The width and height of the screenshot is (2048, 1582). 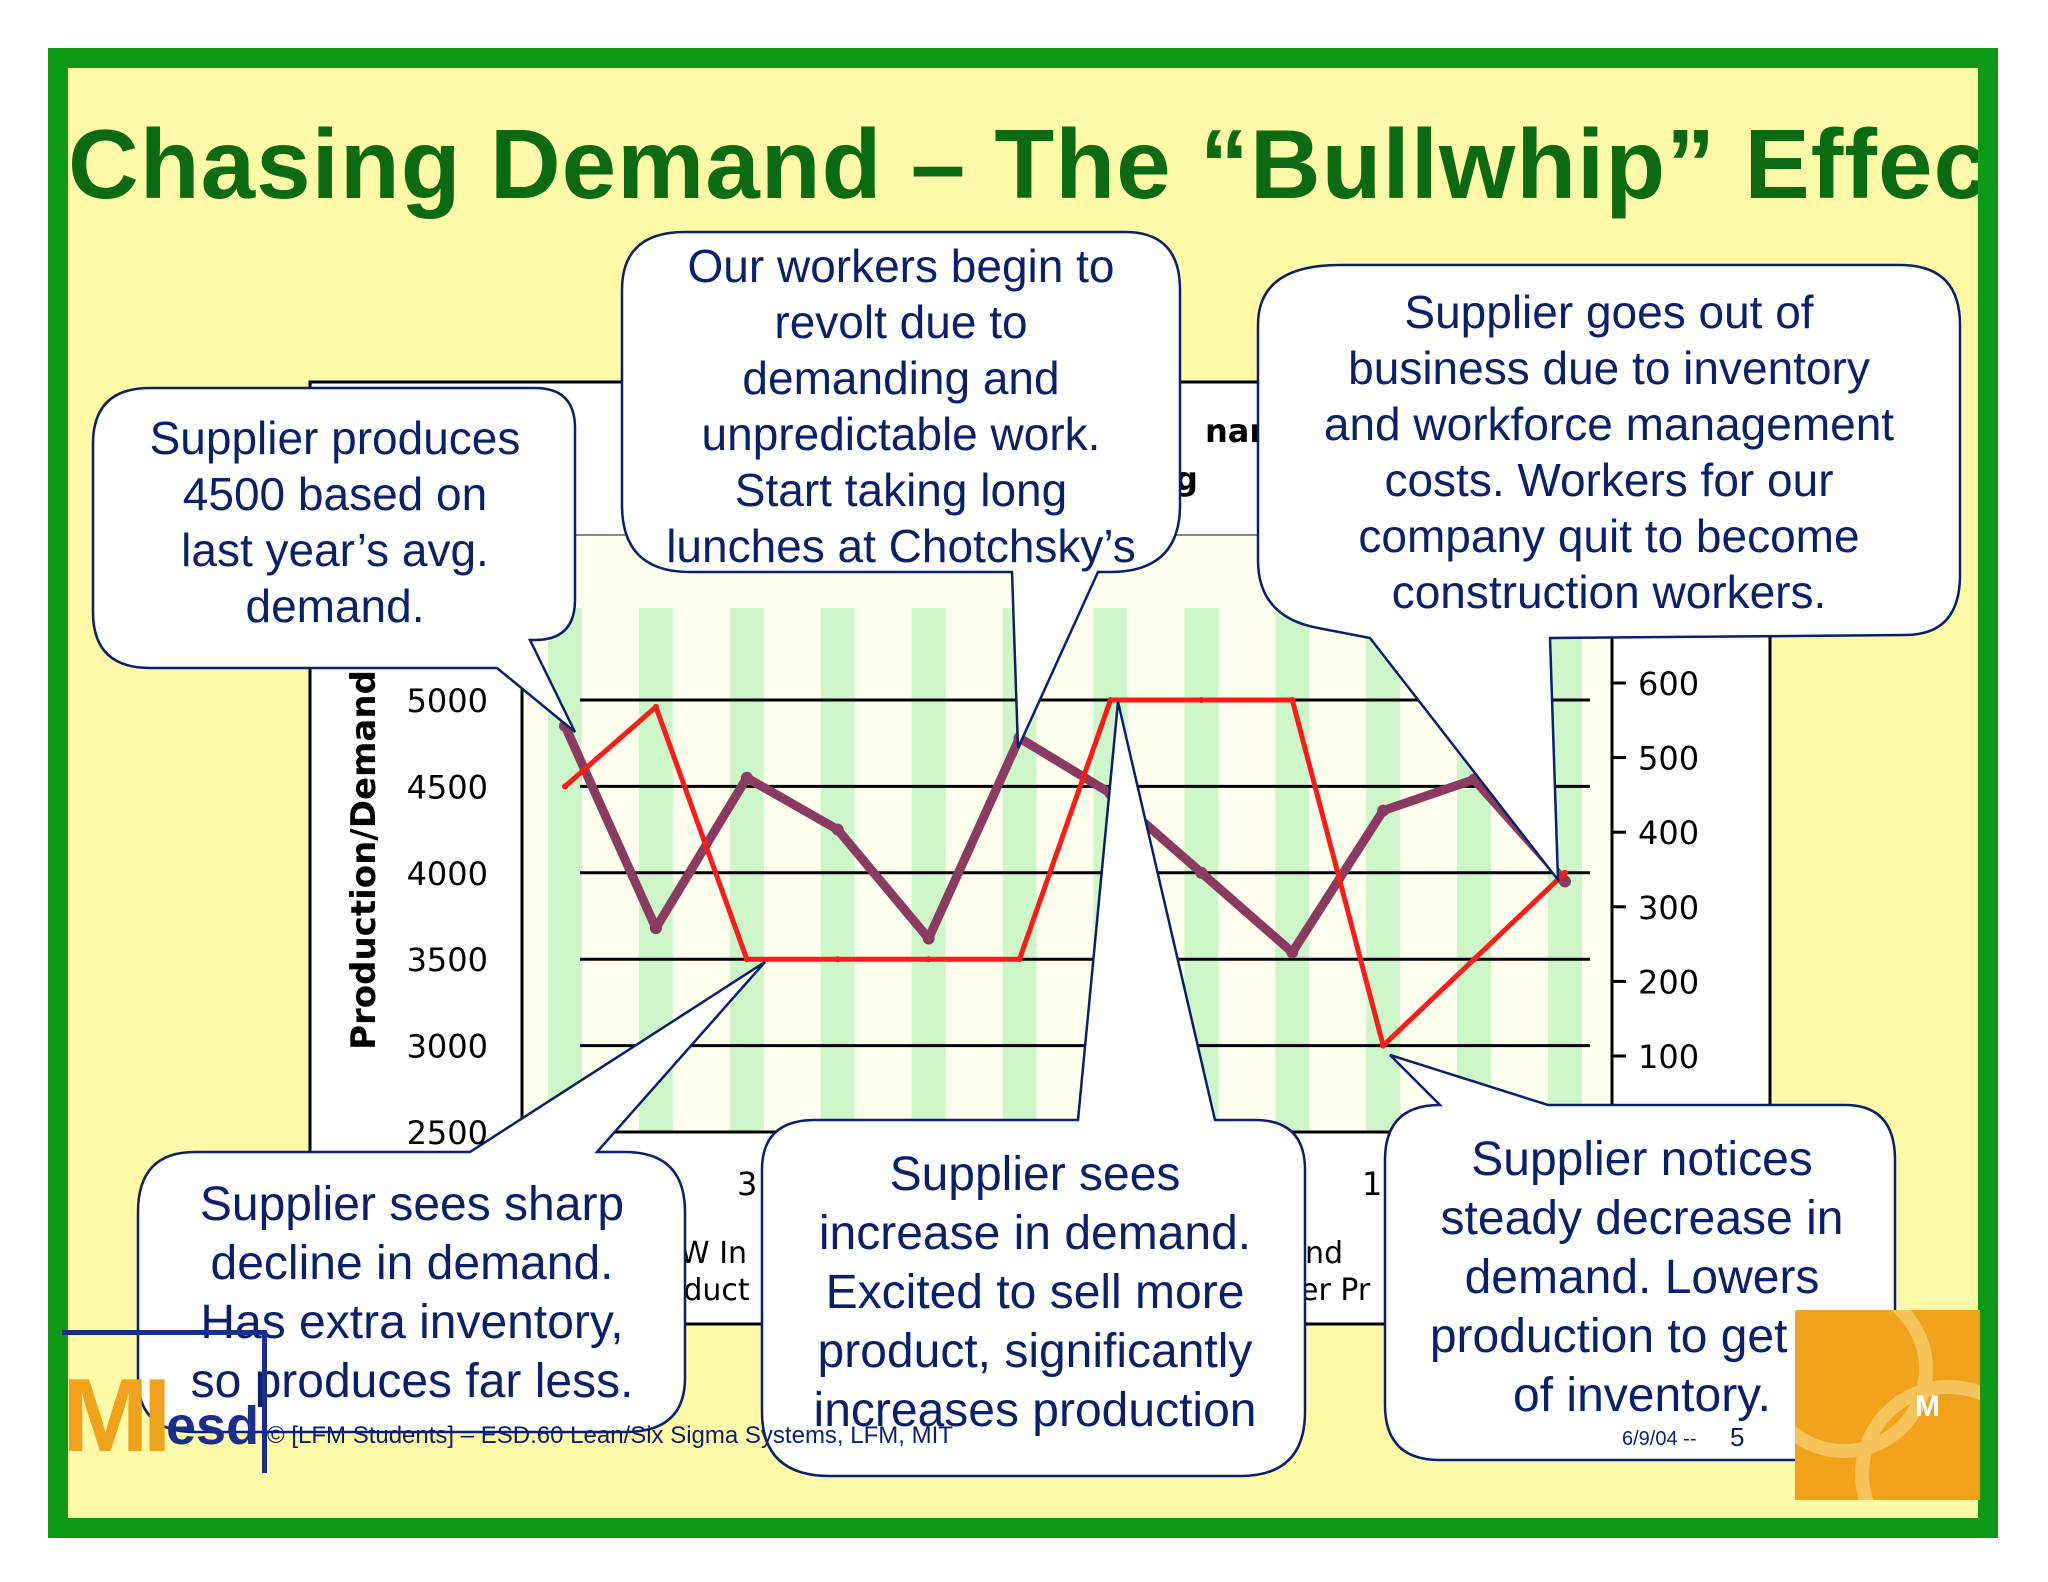 I want to click on callout-line: demand. Lowers, so click(x=1642, y=1277).